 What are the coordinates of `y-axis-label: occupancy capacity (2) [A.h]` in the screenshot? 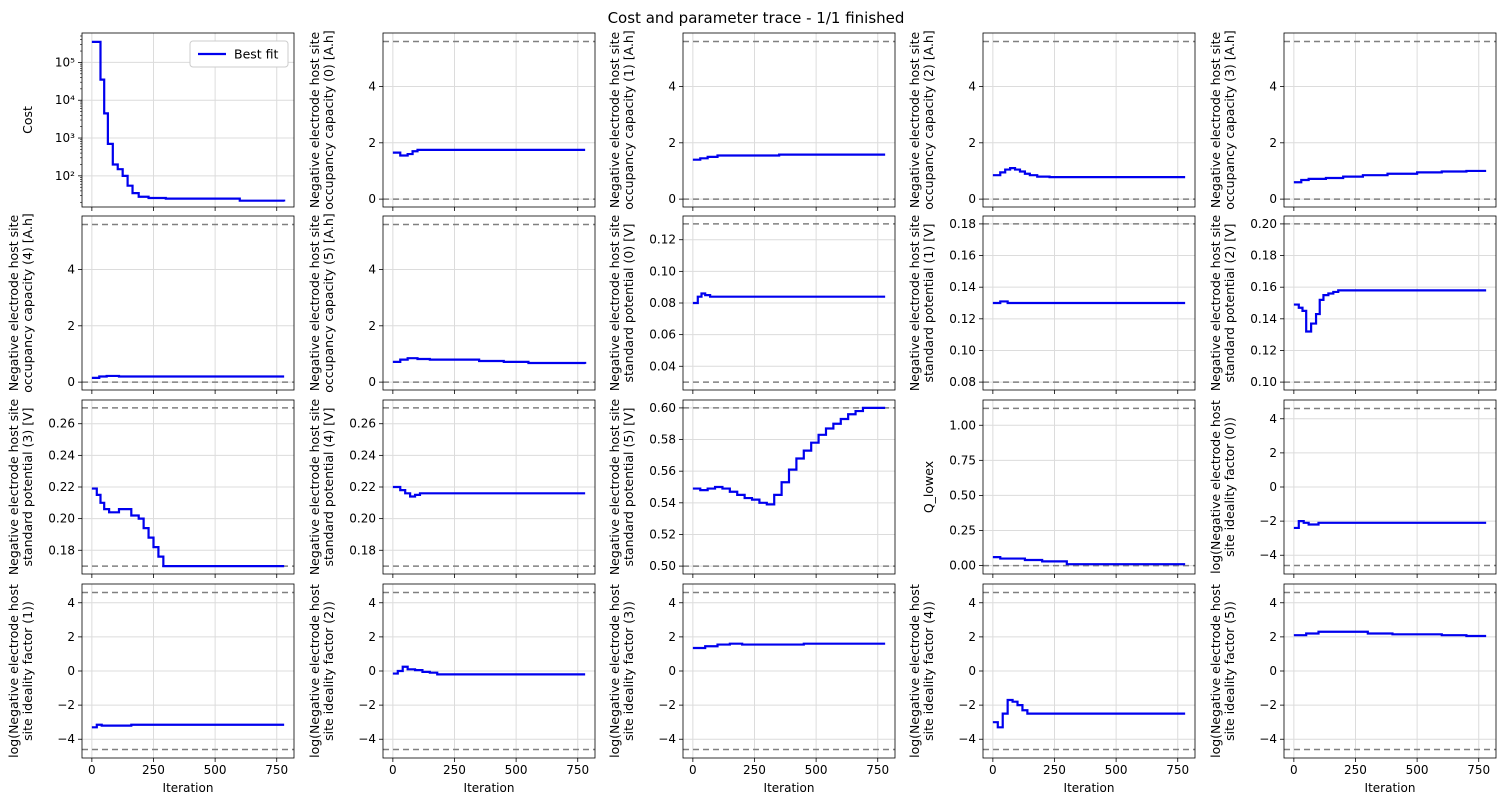 It's located at (928, 119).